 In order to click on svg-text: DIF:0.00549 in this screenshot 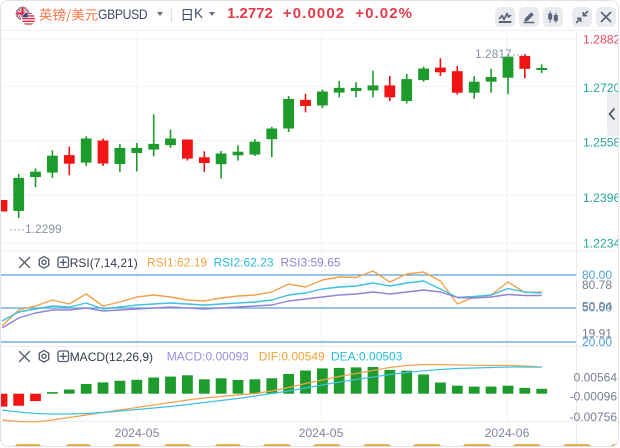, I will do `click(292, 357)`.